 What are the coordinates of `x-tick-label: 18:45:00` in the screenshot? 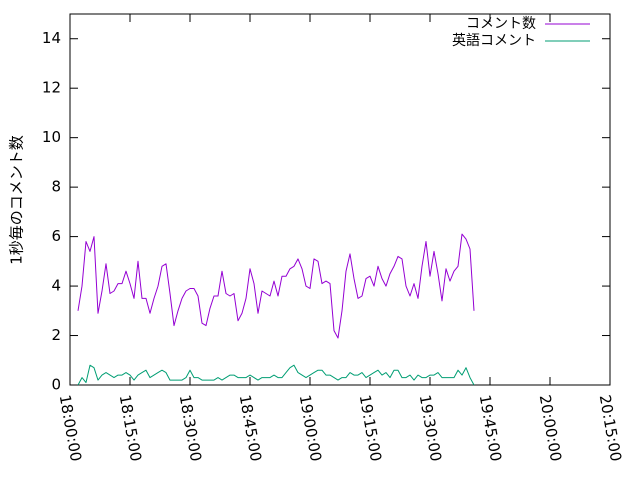 It's located at (250, 427).